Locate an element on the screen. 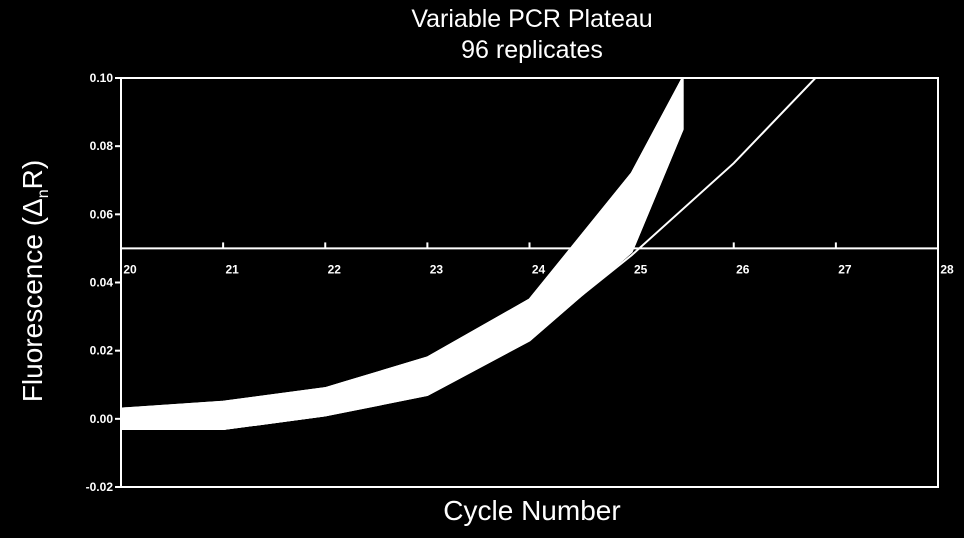  y-axis-title-end: R) is located at coordinates (32, 175).